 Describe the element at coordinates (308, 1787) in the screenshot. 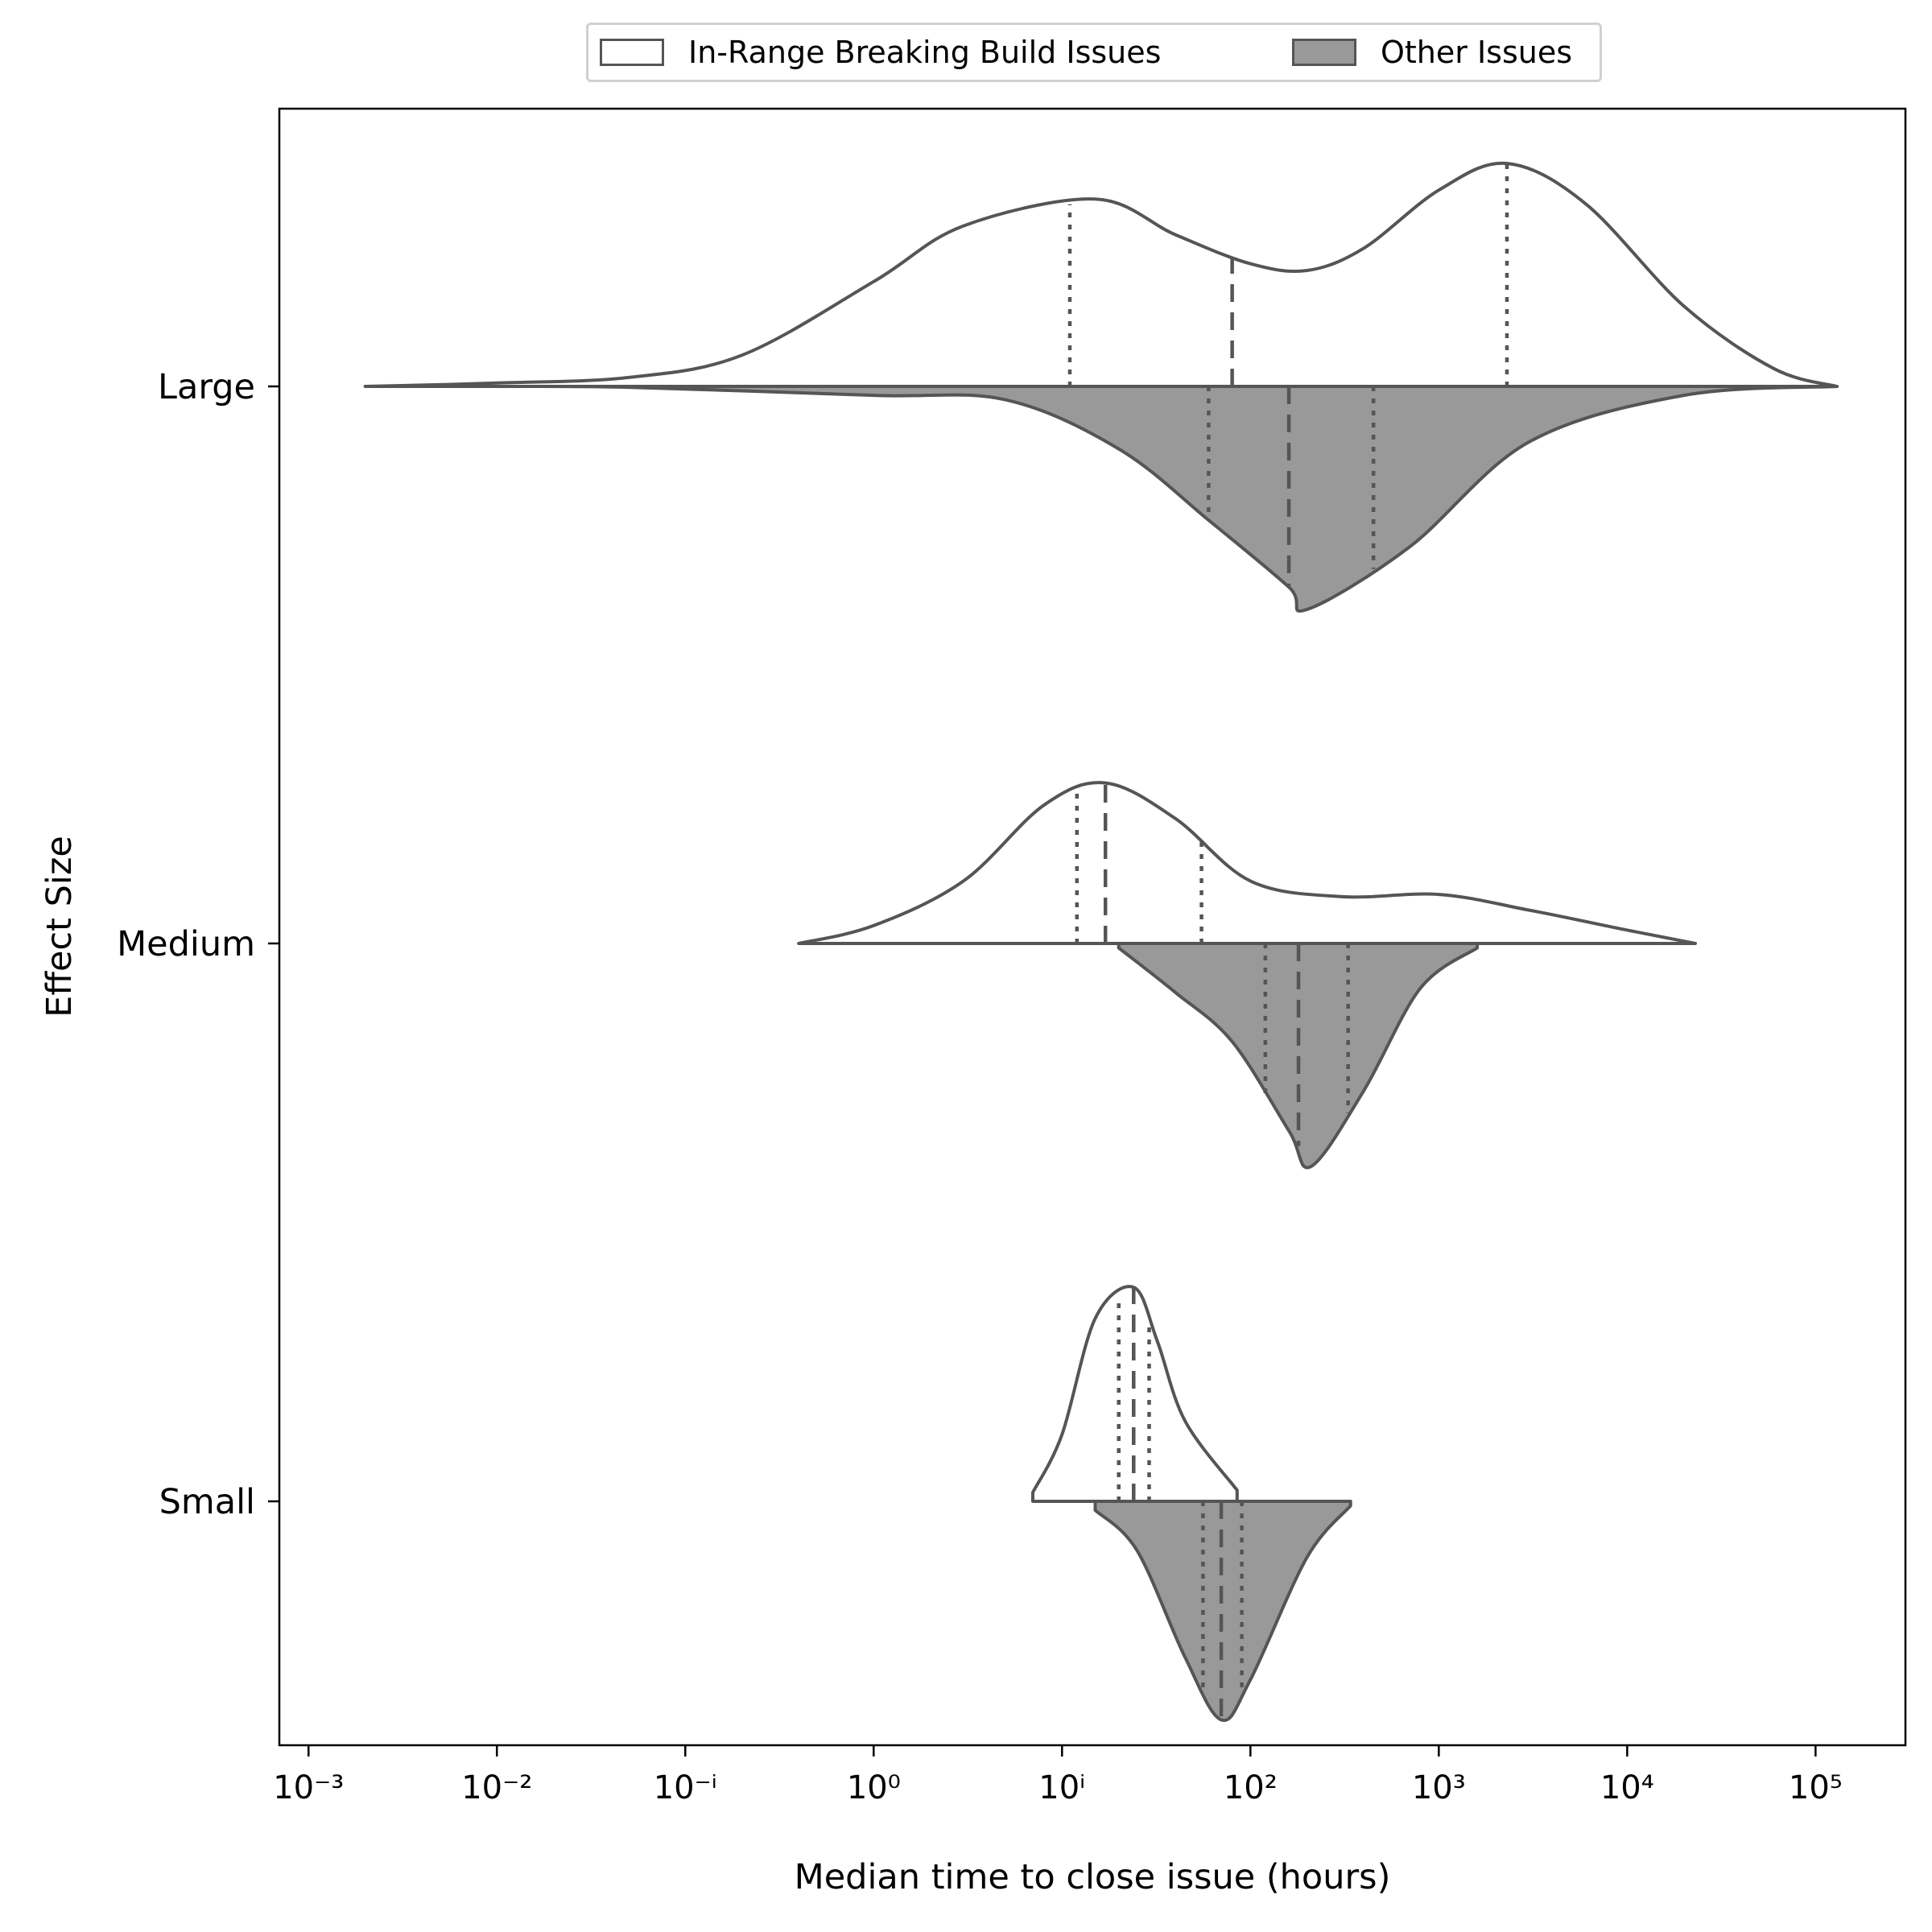

I see `x-tick-label-0: 10⁻³` at that location.